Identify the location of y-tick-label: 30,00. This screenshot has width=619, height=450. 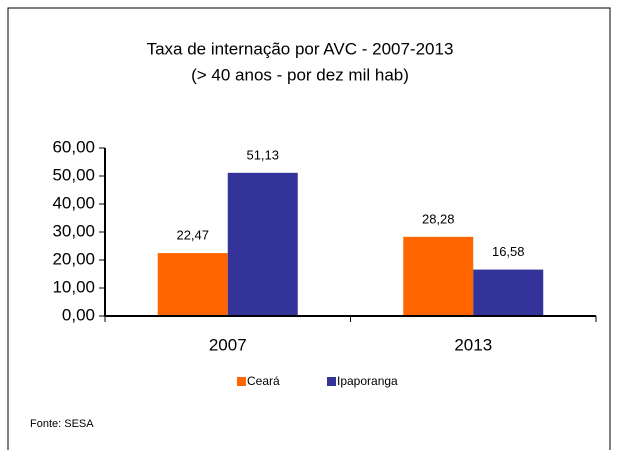
(73, 230).